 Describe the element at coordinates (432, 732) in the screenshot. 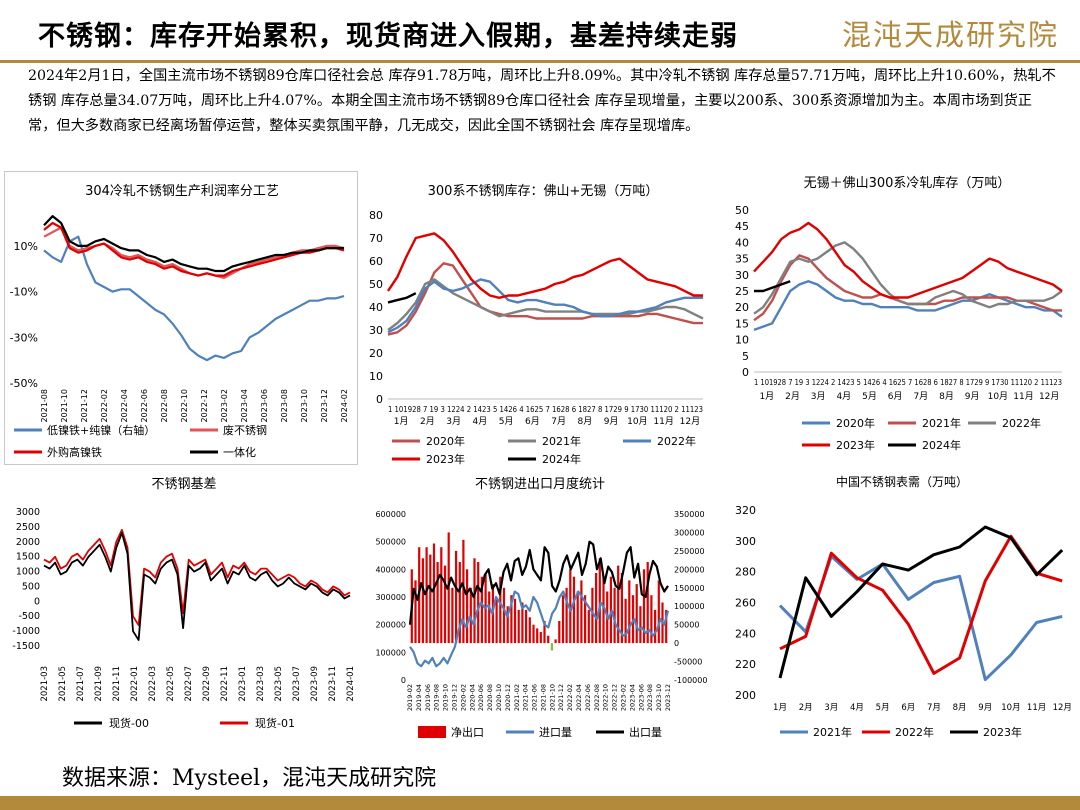

I see `legend-swatch` at that location.